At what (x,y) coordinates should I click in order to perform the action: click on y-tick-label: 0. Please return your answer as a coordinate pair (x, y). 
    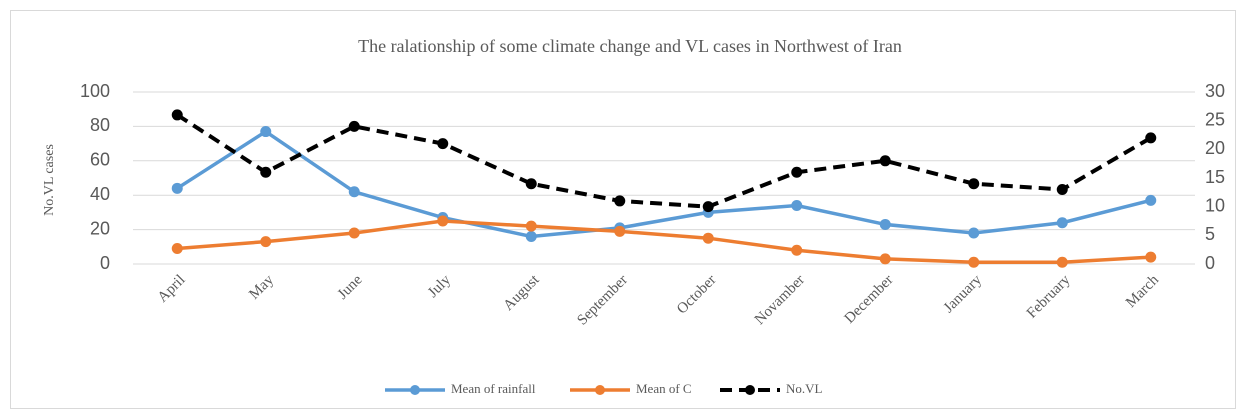
    Looking at the image, I should click on (105, 263).